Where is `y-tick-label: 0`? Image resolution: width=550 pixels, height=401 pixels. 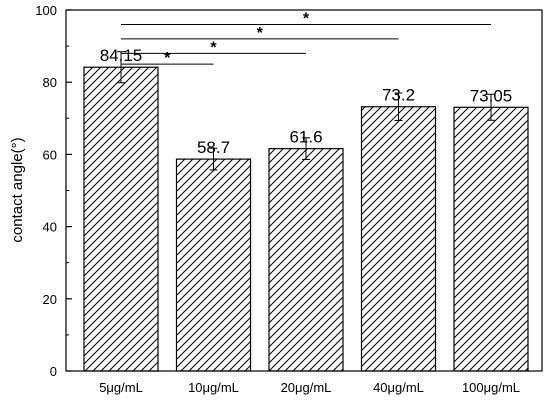 y-tick-label: 0 is located at coordinates (53, 371).